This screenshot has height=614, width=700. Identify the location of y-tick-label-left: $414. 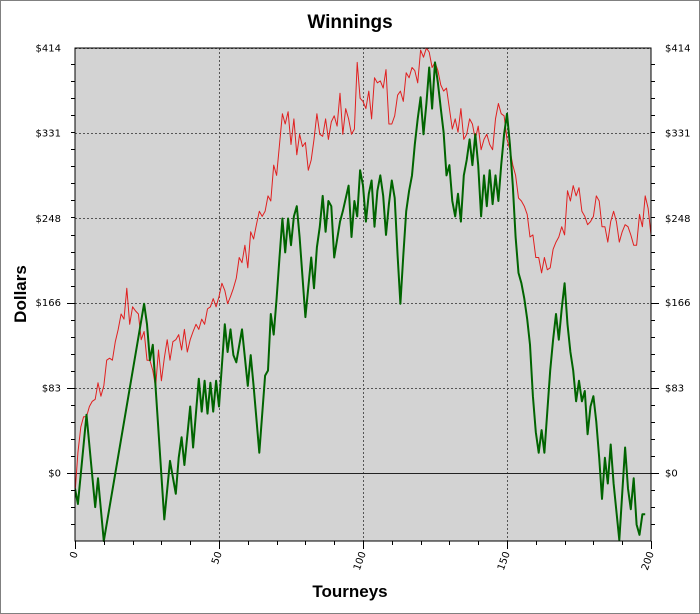
(48, 49).